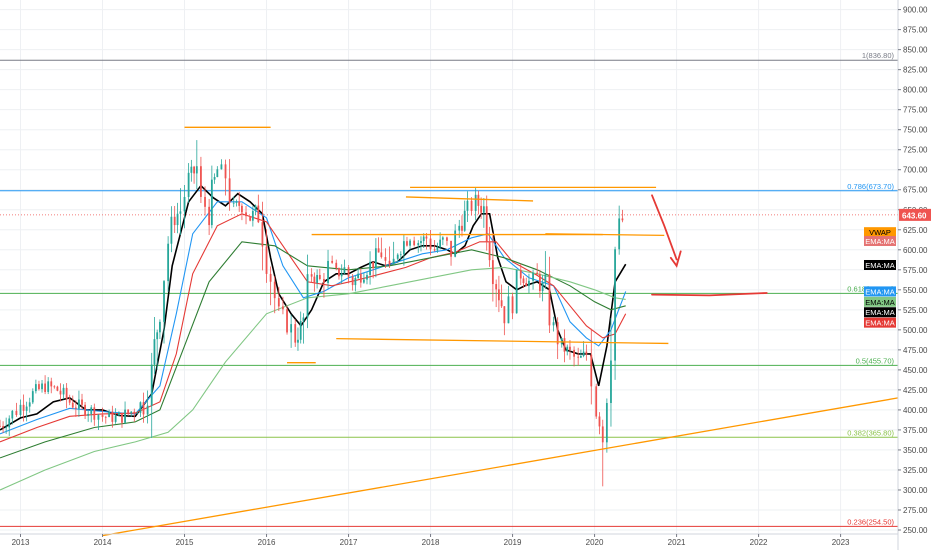 The width and height of the screenshot is (932, 555). I want to click on price-tick-label: 375.00, so click(915, 430).